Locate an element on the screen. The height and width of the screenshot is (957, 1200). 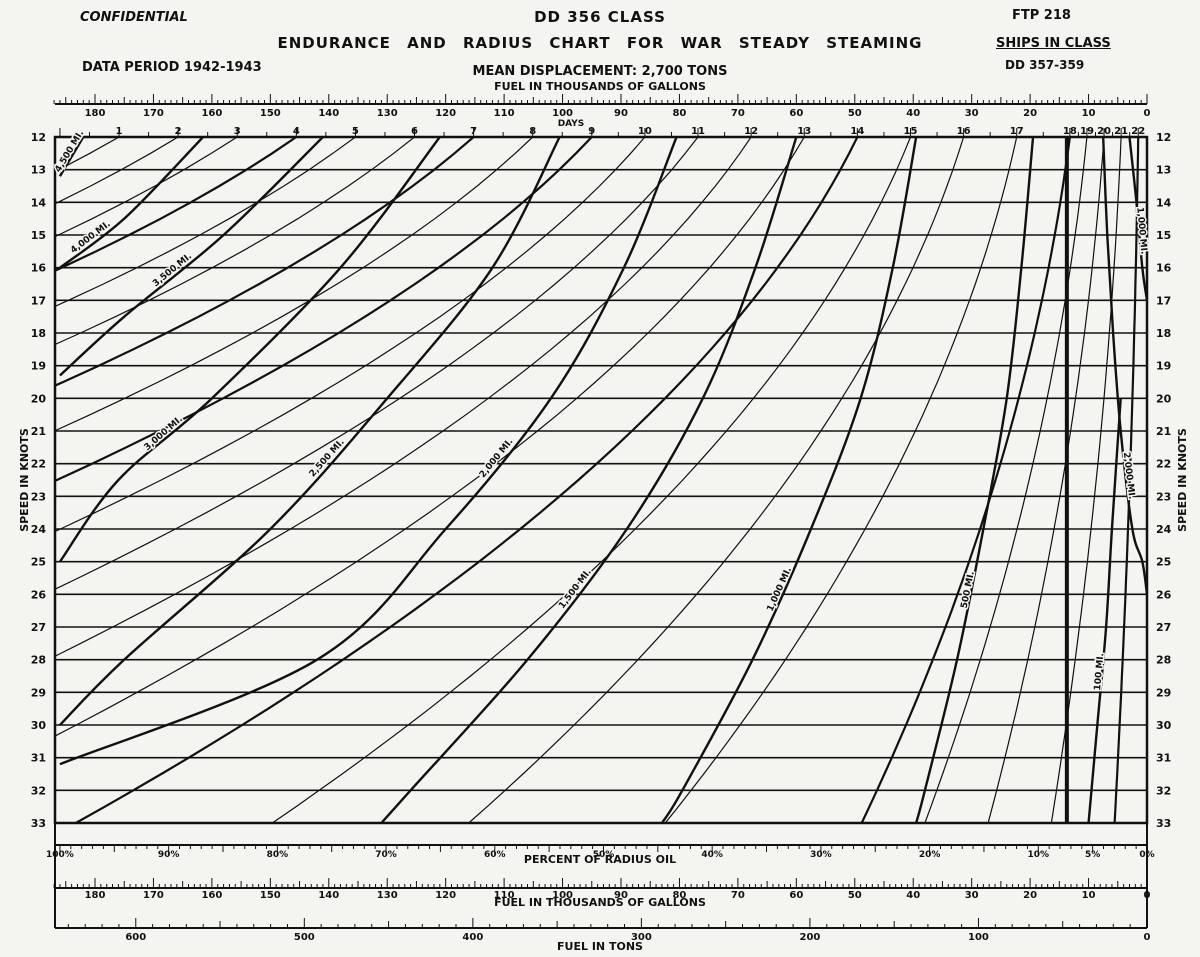
speed-tick-label-right: 28 is located at coordinates (1163, 660).